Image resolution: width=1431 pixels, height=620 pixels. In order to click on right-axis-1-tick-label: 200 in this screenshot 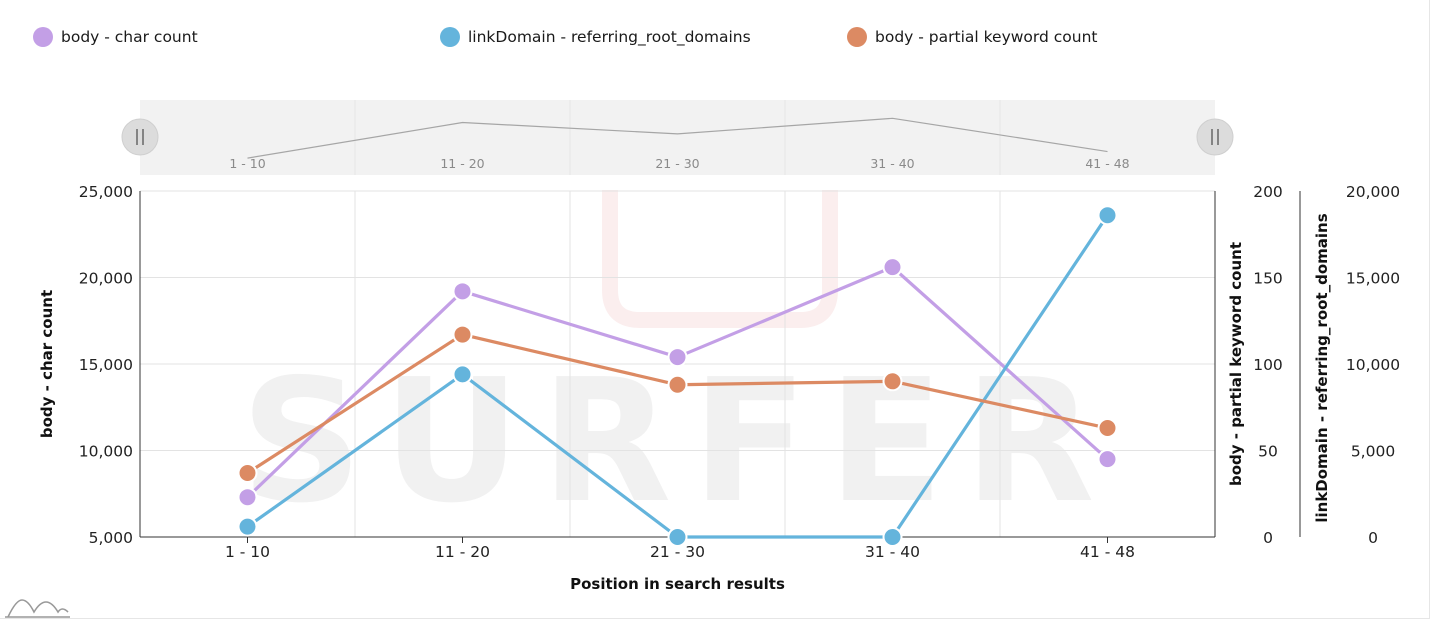, I will do `click(1268, 192)`.